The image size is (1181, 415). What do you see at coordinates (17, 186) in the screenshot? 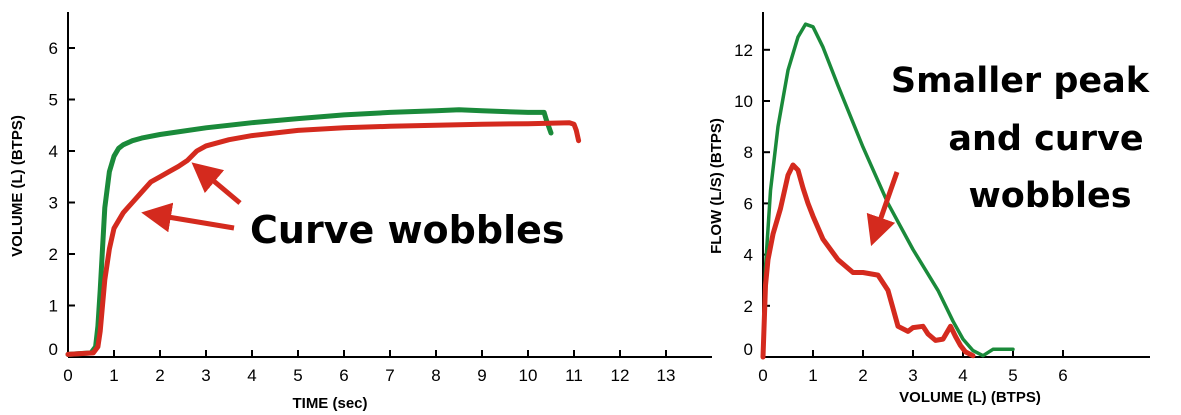
I see `left-y-axis-label: VOLUME (L) (BTPS)` at bounding box center [17, 186].